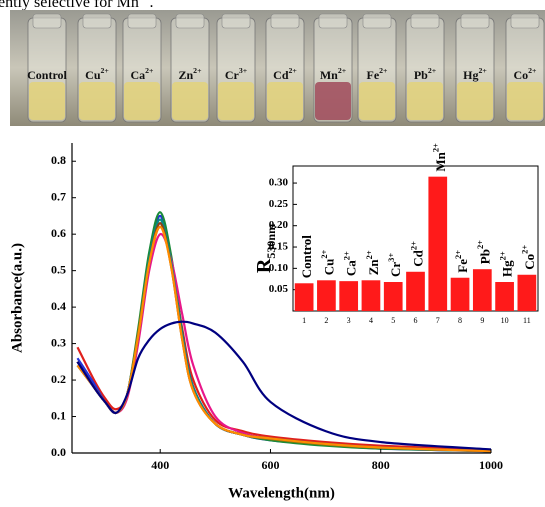 The width and height of the screenshot is (545, 507). Describe the element at coordinates (475, 74) in the screenshot. I see `vial-label: Hg2+` at that location.